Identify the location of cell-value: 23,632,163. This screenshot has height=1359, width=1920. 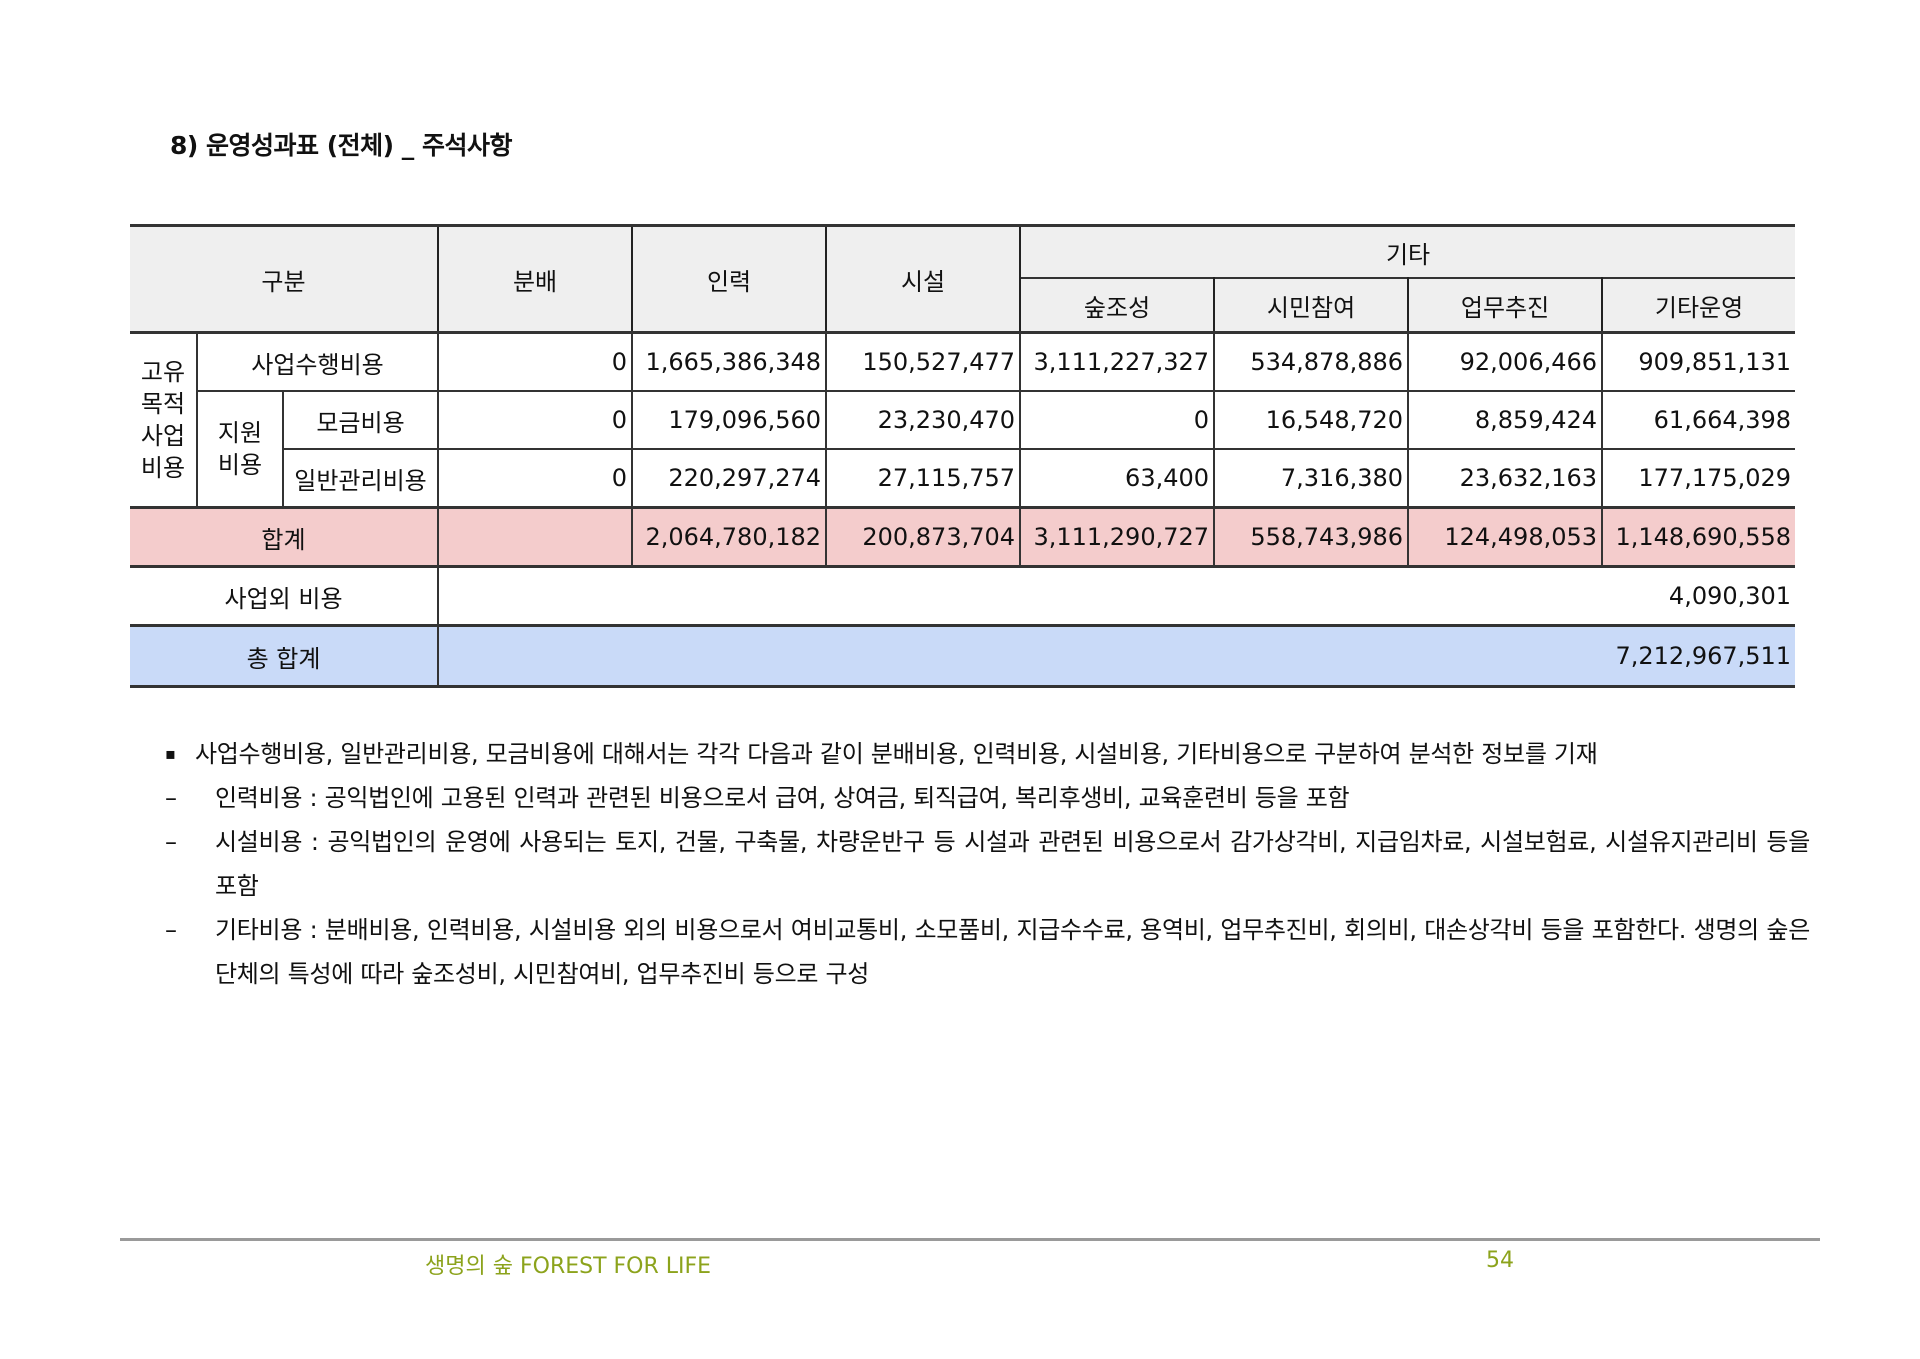
(1505, 478).